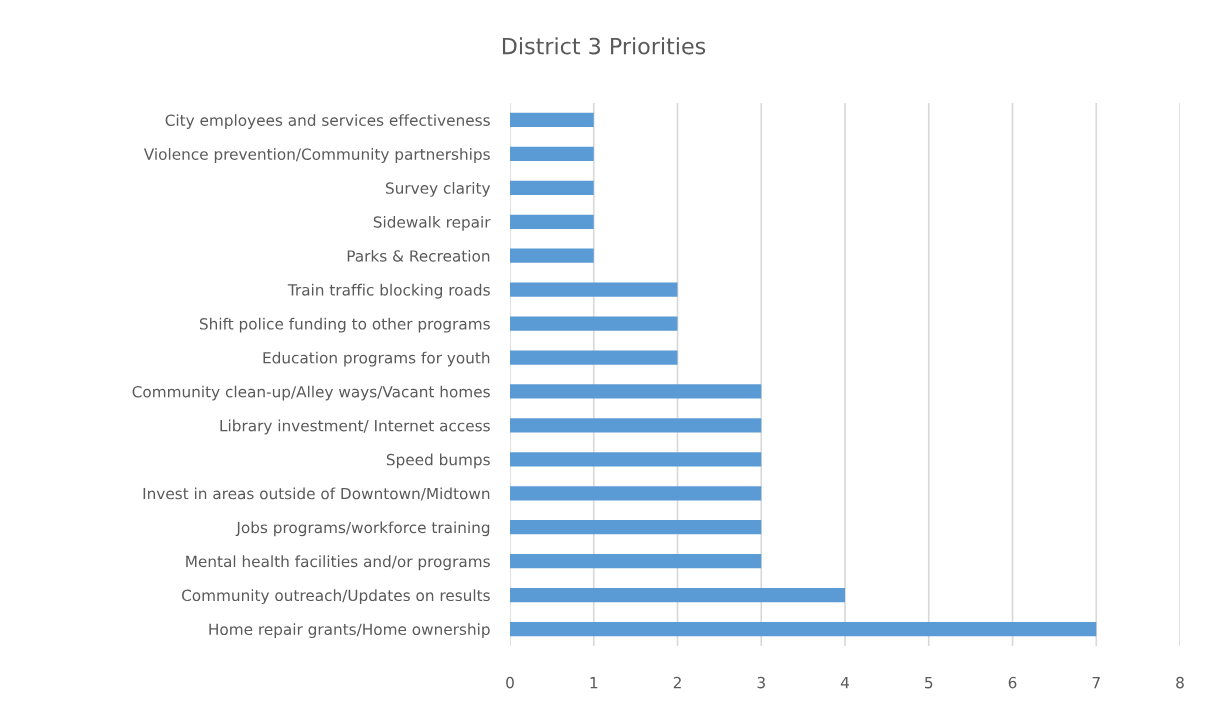 This screenshot has width=1207, height=704. What do you see at coordinates (316, 155) in the screenshot?
I see `y-tick-label: Violence prevention/Community partnerships` at bounding box center [316, 155].